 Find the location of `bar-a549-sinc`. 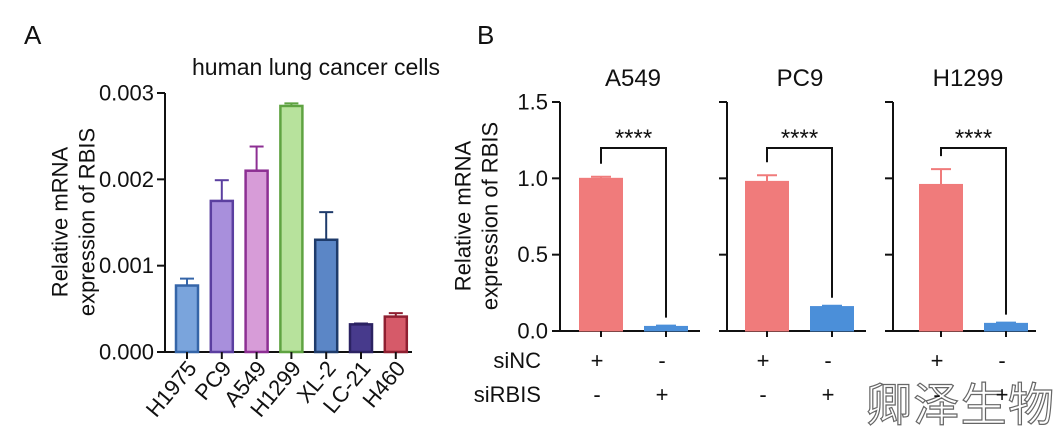

bar-a549-sinc is located at coordinates (601, 254).